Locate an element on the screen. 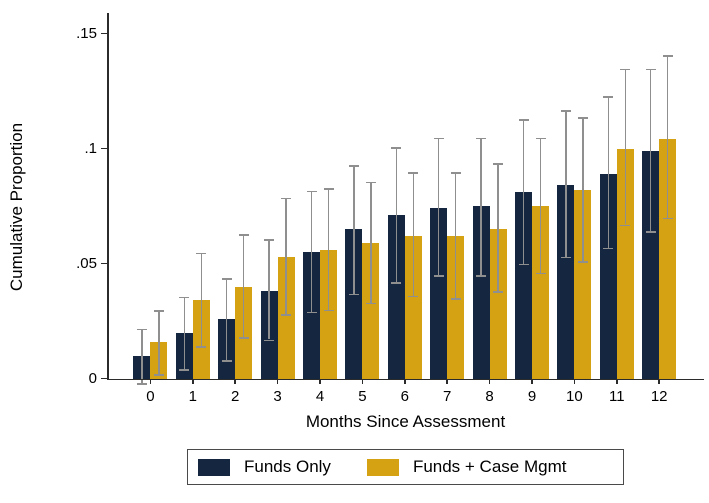 This screenshot has height=503, width=709. x-tick-label-9: 9 is located at coordinates (532, 396).